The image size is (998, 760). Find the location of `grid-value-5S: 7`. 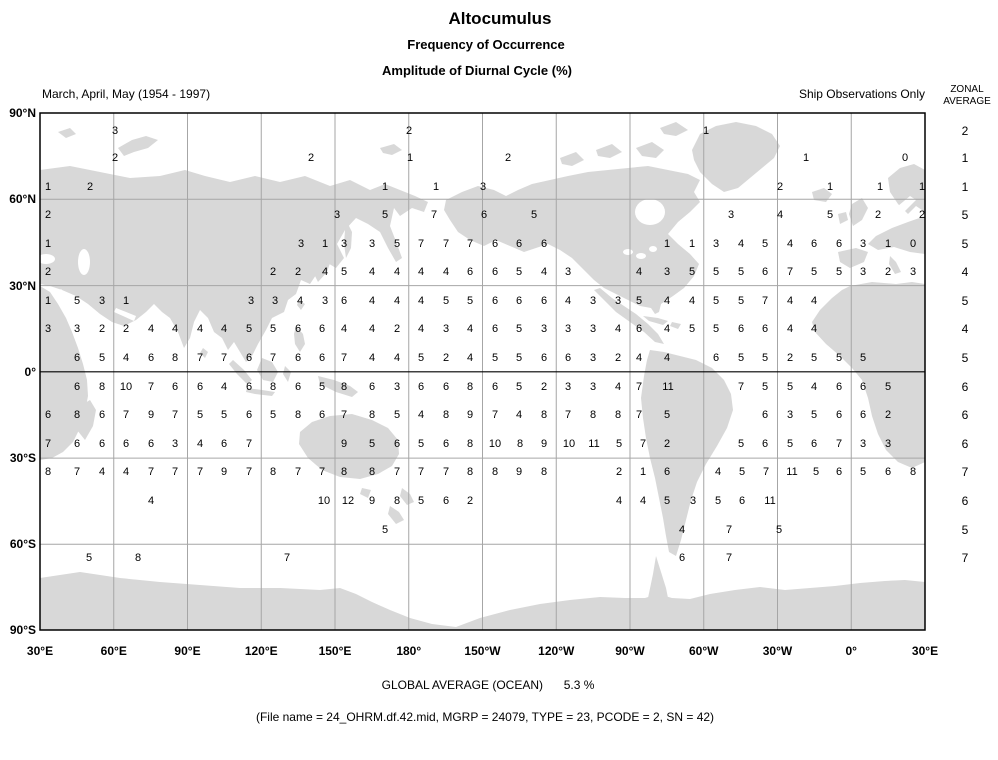

grid-value-5S: 7 is located at coordinates (639, 387).